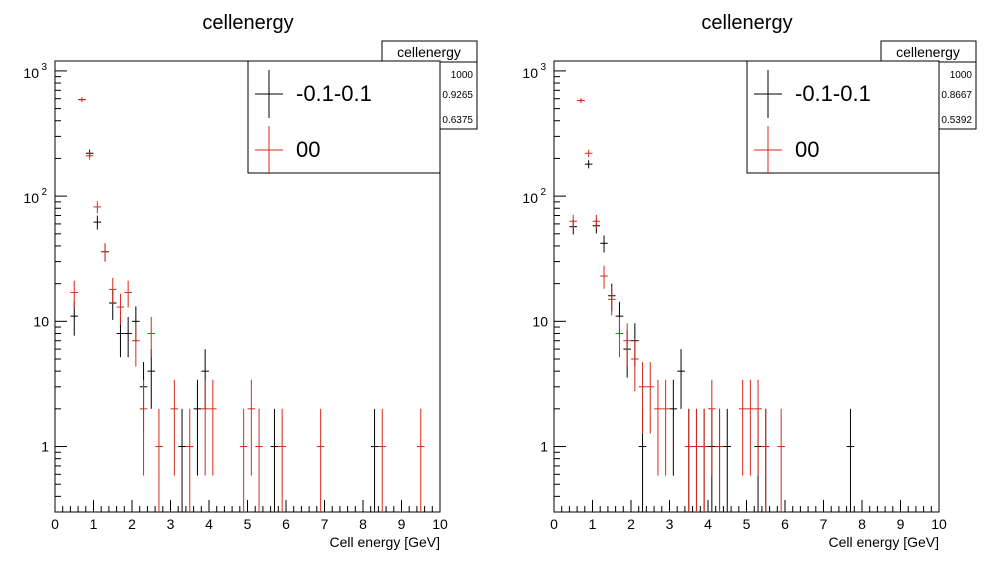 The image size is (998, 574). Describe the element at coordinates (807, 149) in the screenshot. I see `legend-label-2: 00` at that location.